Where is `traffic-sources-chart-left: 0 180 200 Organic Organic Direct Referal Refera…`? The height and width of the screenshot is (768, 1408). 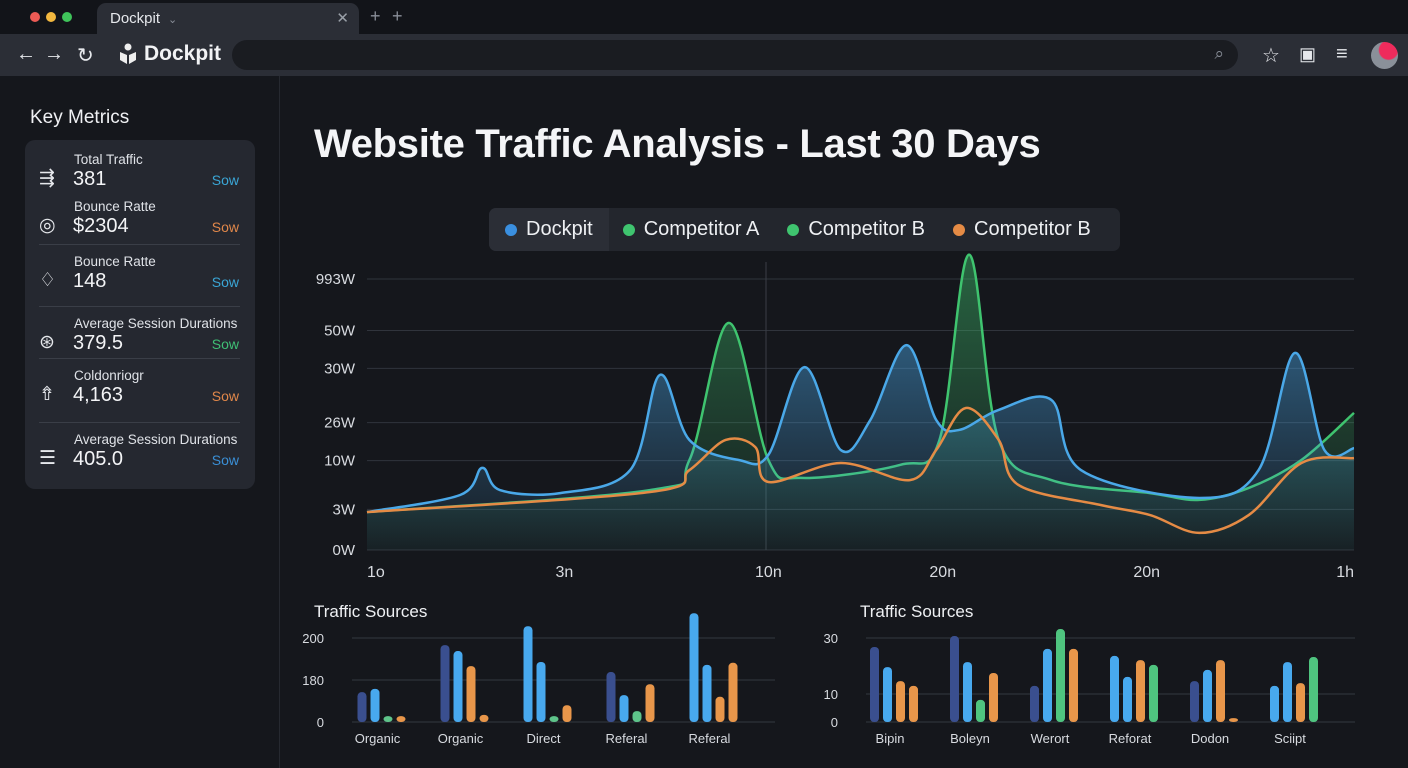
traffic-sources-chart-left: 0 180 200 Organic Organic Direct Referal Refera… is located at coordinates (538, 679).